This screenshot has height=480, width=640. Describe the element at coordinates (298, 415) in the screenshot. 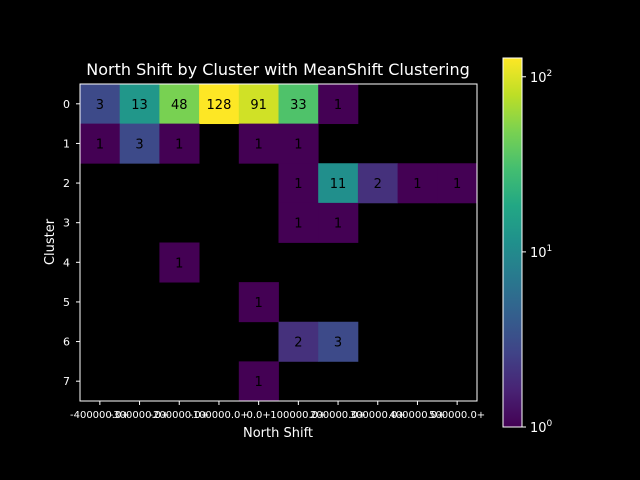

I see `x-tick-label: 100000.0+` at that location.